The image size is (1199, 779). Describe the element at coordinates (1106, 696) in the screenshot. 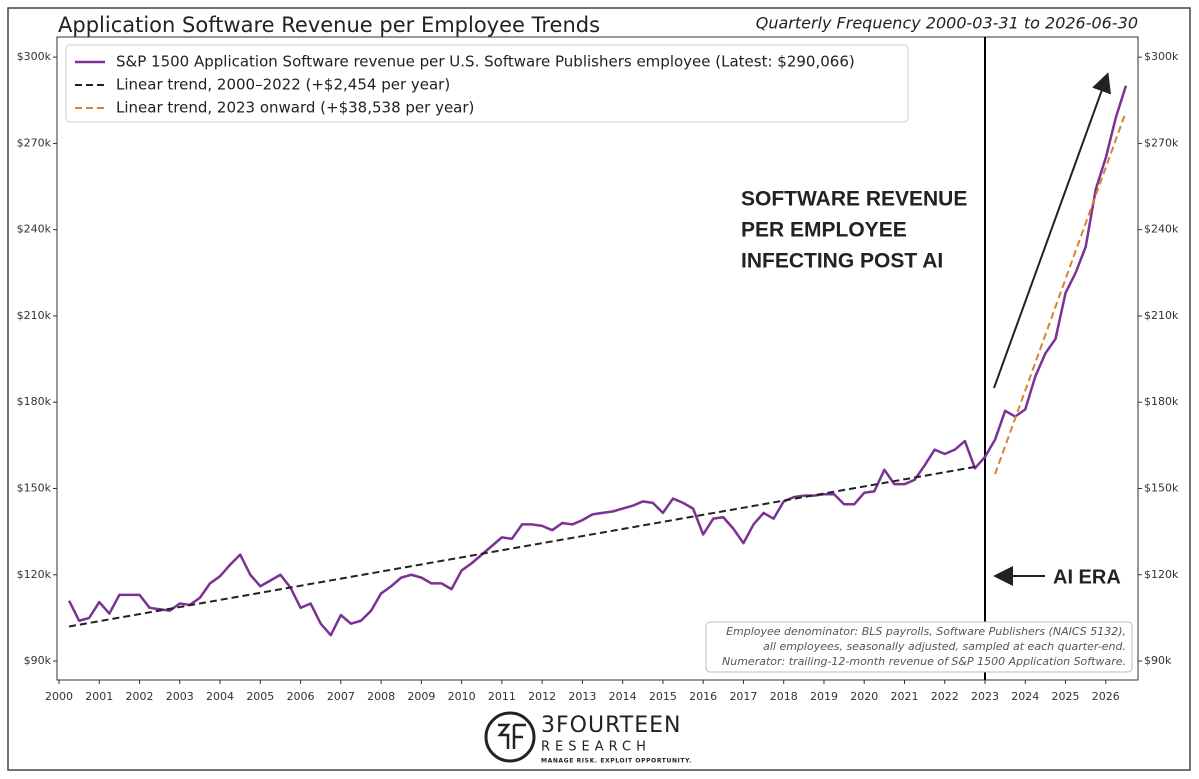

I see `x-tick-label: 2026` at that location.